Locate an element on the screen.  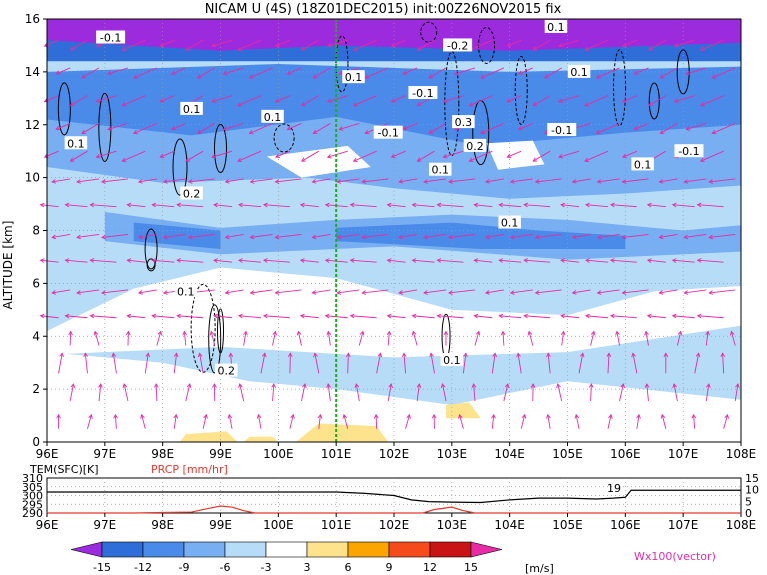
colorbar-level-label: 9 is located at coordinates (389, 567).